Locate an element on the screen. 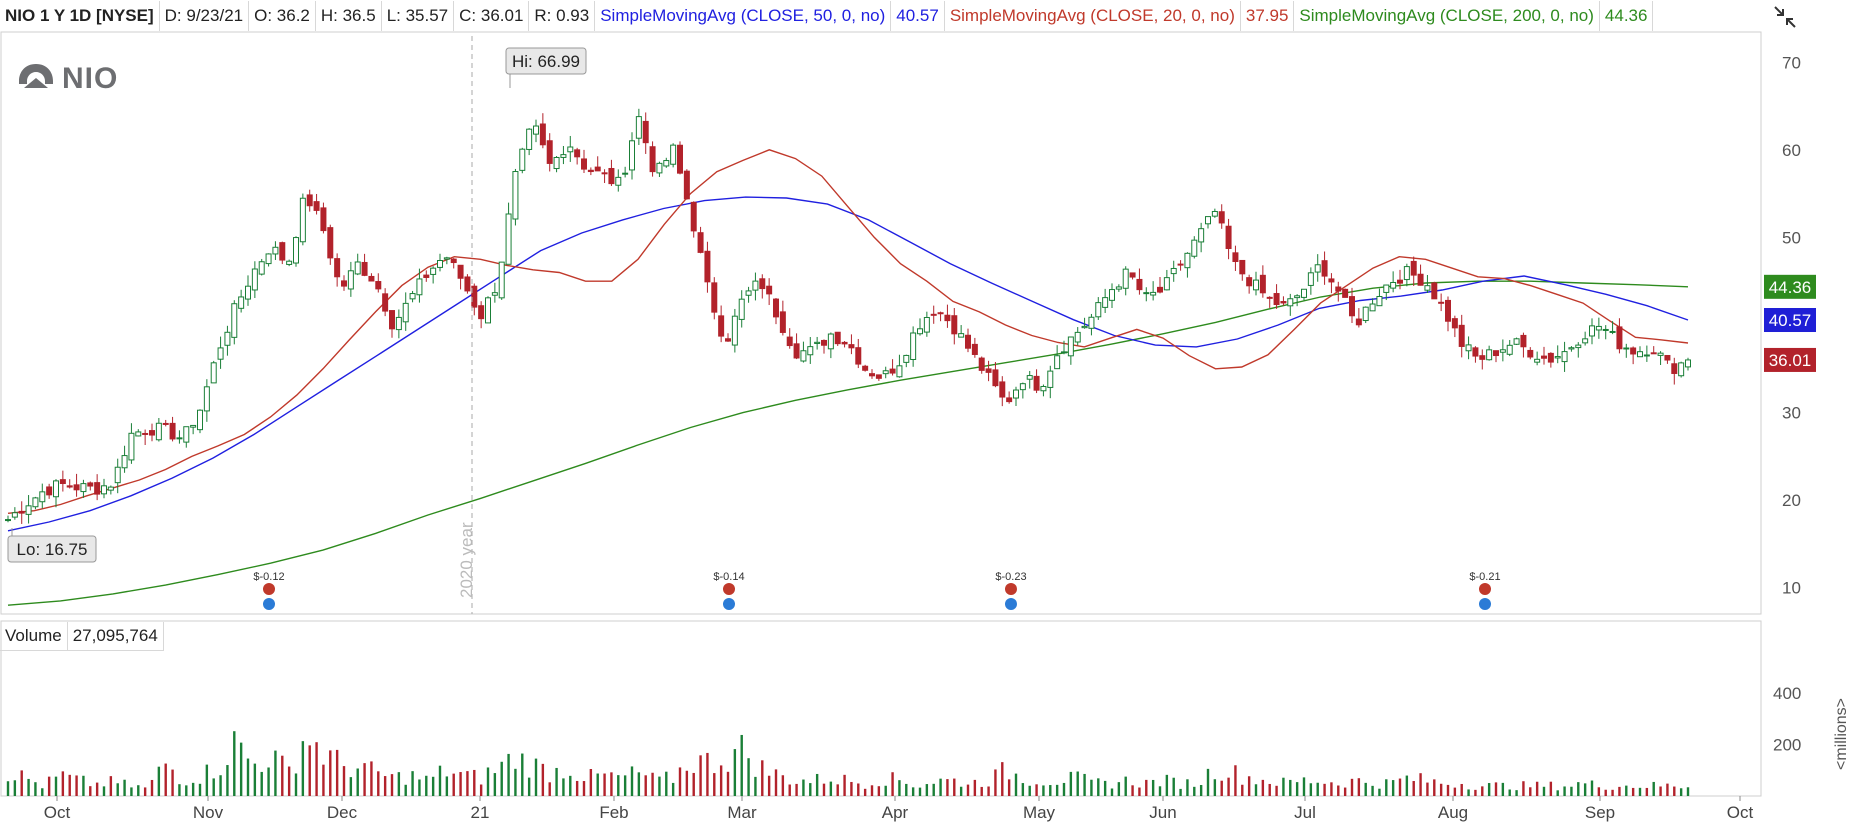  sma50-label: SimpleMovingAvg (CLOSE, 50, 0, no) is located at coordinates (743, 16).